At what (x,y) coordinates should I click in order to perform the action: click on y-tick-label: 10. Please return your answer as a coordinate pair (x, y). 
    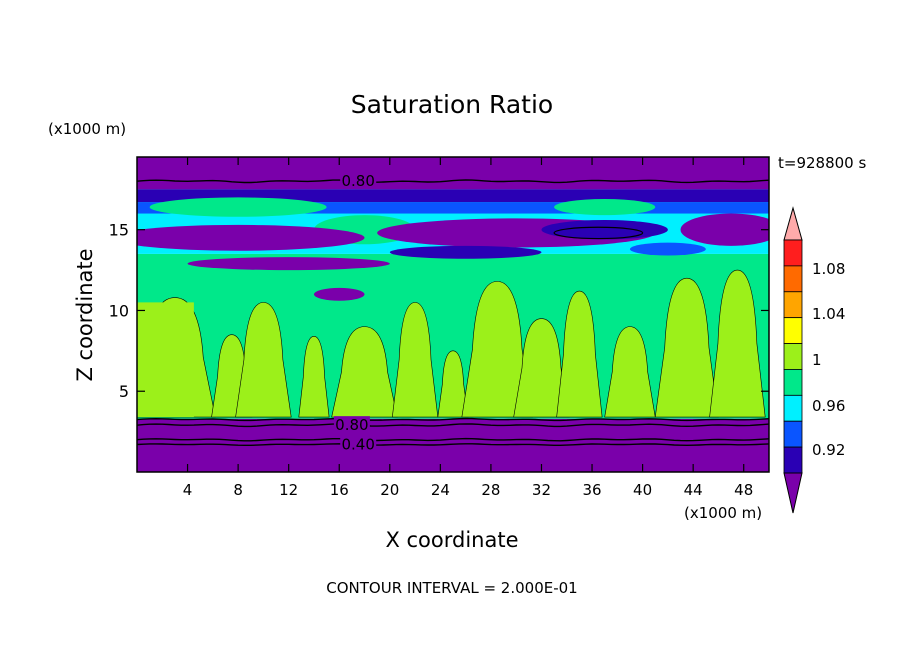
    Looking at the image, I should click on (119, 310).